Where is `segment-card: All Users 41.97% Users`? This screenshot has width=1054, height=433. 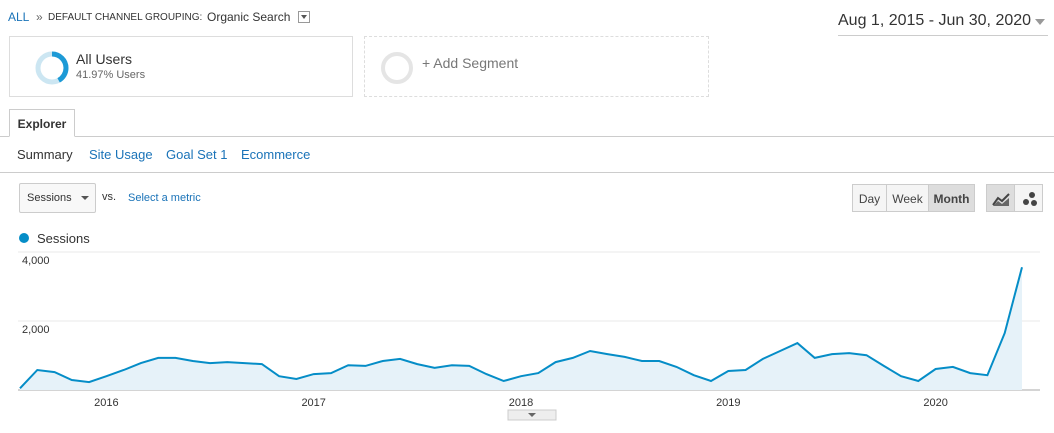 segment-card: All Users 41.97% Users is located at coordinates (181, 66).